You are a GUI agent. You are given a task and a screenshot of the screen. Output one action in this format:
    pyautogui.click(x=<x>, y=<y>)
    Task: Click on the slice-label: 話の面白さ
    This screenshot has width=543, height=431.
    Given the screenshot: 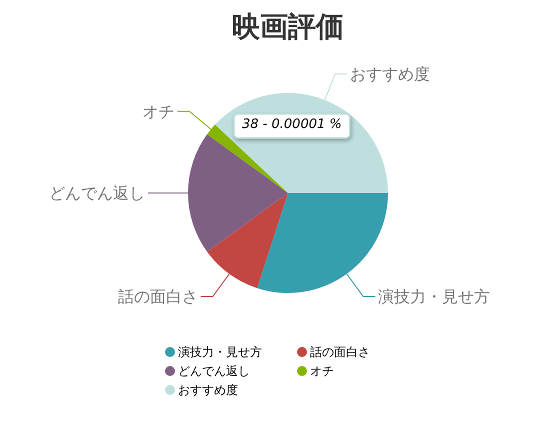 What is the action you would take?
    pyautogui.click(x=158, y=296)
    